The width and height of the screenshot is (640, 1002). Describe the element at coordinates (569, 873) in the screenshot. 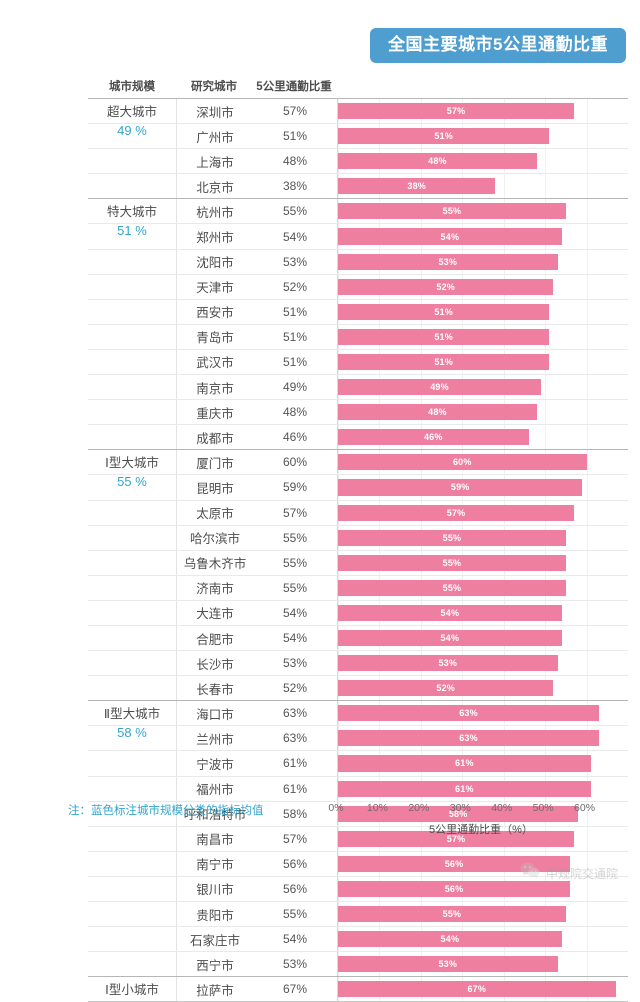

I see `watermark: 中规院交通院` at that location.